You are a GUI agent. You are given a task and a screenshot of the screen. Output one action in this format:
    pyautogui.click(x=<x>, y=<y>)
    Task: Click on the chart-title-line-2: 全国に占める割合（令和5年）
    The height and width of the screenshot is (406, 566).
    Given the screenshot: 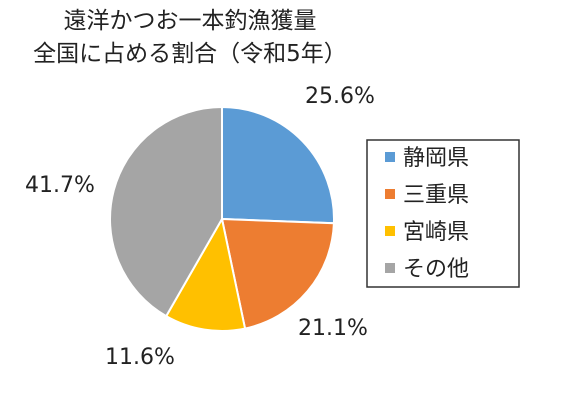 What is the action you would take?
    pyautogui.click(x=190, y=54)
    